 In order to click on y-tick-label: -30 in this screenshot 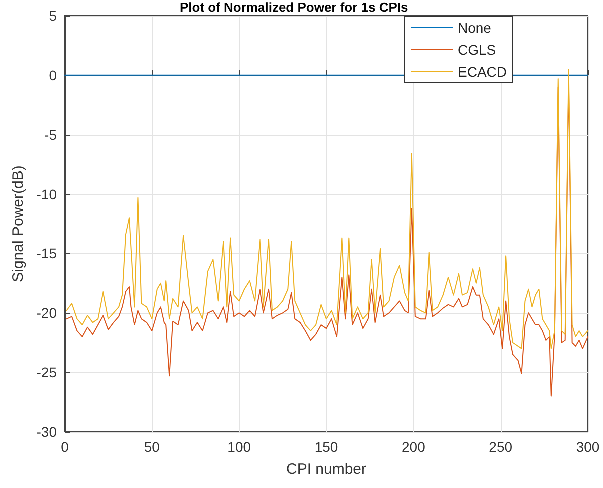, I will do `click(47, 432)`.